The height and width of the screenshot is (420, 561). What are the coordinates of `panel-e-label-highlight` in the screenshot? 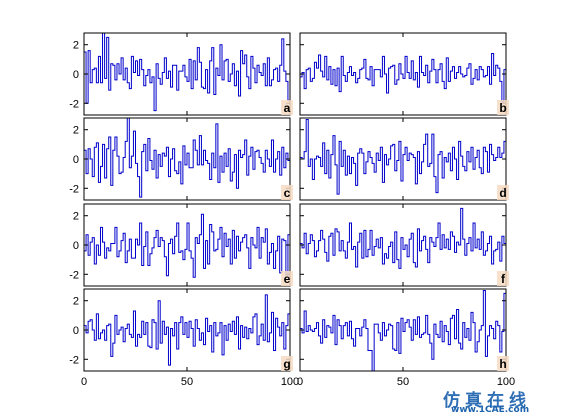 It's located at (287, 278).